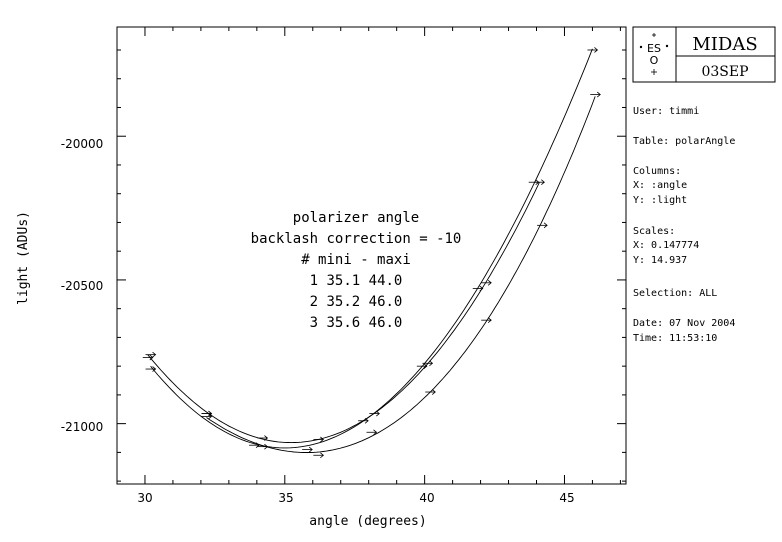  Describe the element at coordinates (356, 239) in the screenshot. I see `annotation-backlash: backlash correction = -10` at that location.